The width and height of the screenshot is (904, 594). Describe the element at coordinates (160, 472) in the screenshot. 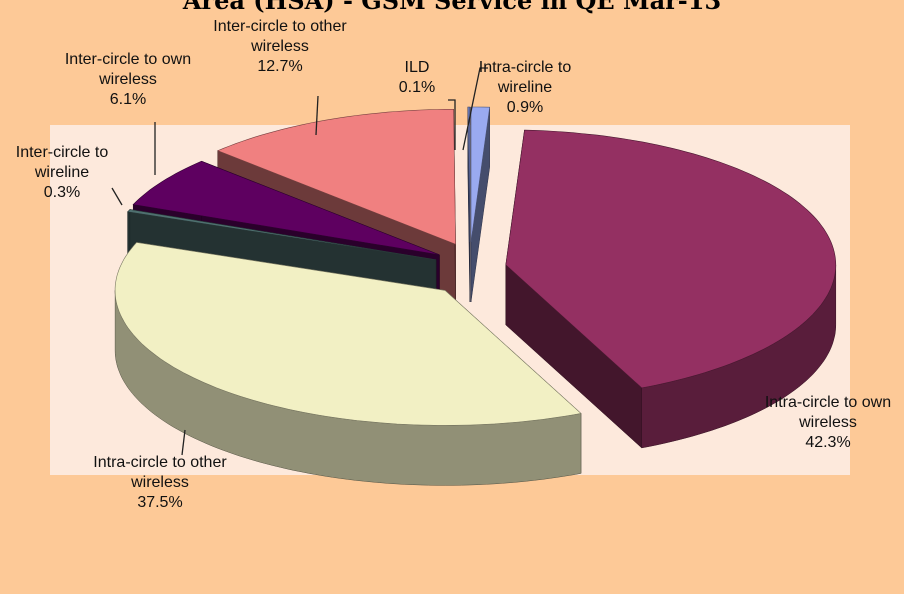

I see `slice-name: Intra-circle to other wireless` at that location.